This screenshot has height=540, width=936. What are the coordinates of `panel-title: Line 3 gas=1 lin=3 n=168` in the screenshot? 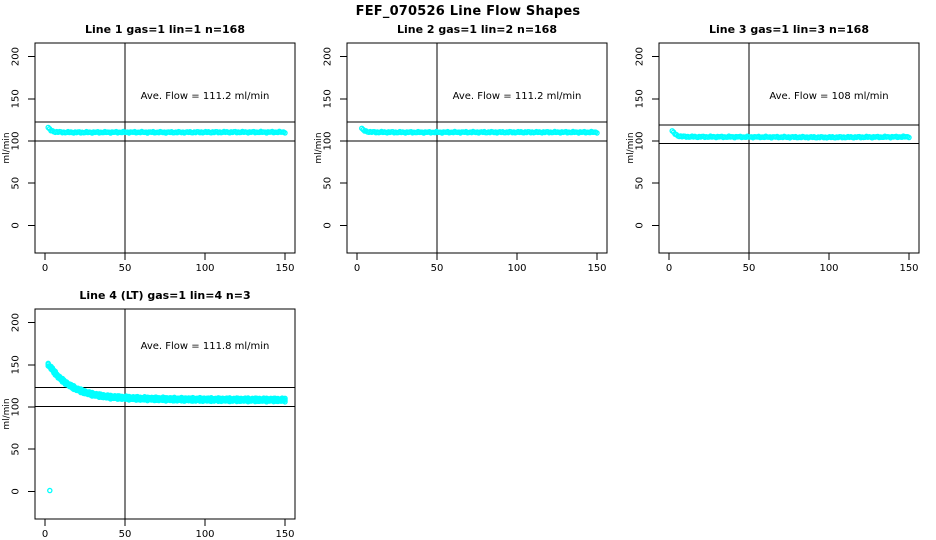 It's located at (789, 29).